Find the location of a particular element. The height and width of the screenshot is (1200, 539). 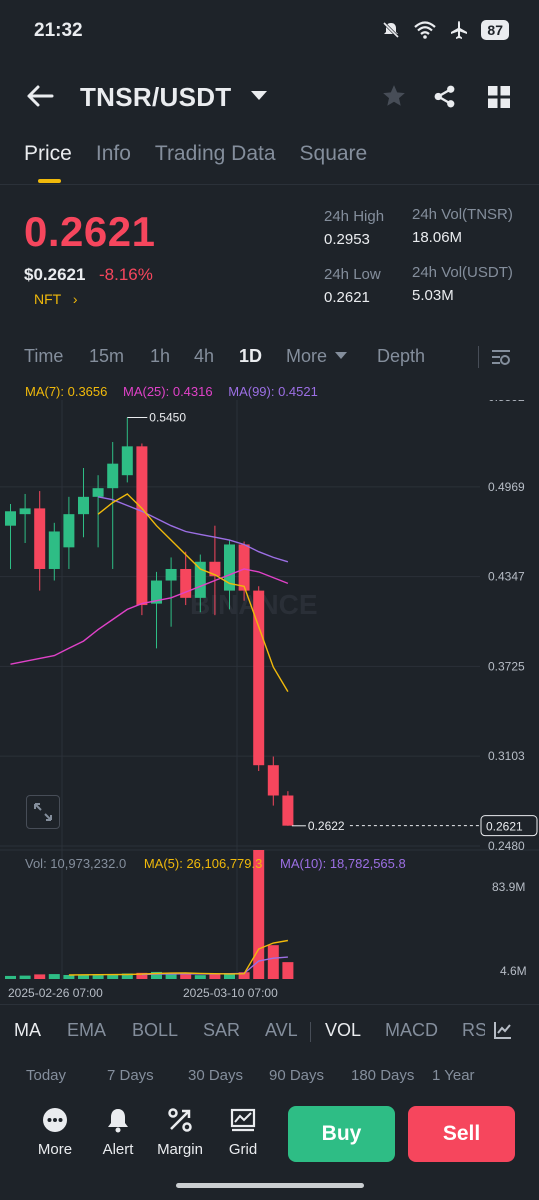

more-caret-icon is located at coordinates (341, 355).